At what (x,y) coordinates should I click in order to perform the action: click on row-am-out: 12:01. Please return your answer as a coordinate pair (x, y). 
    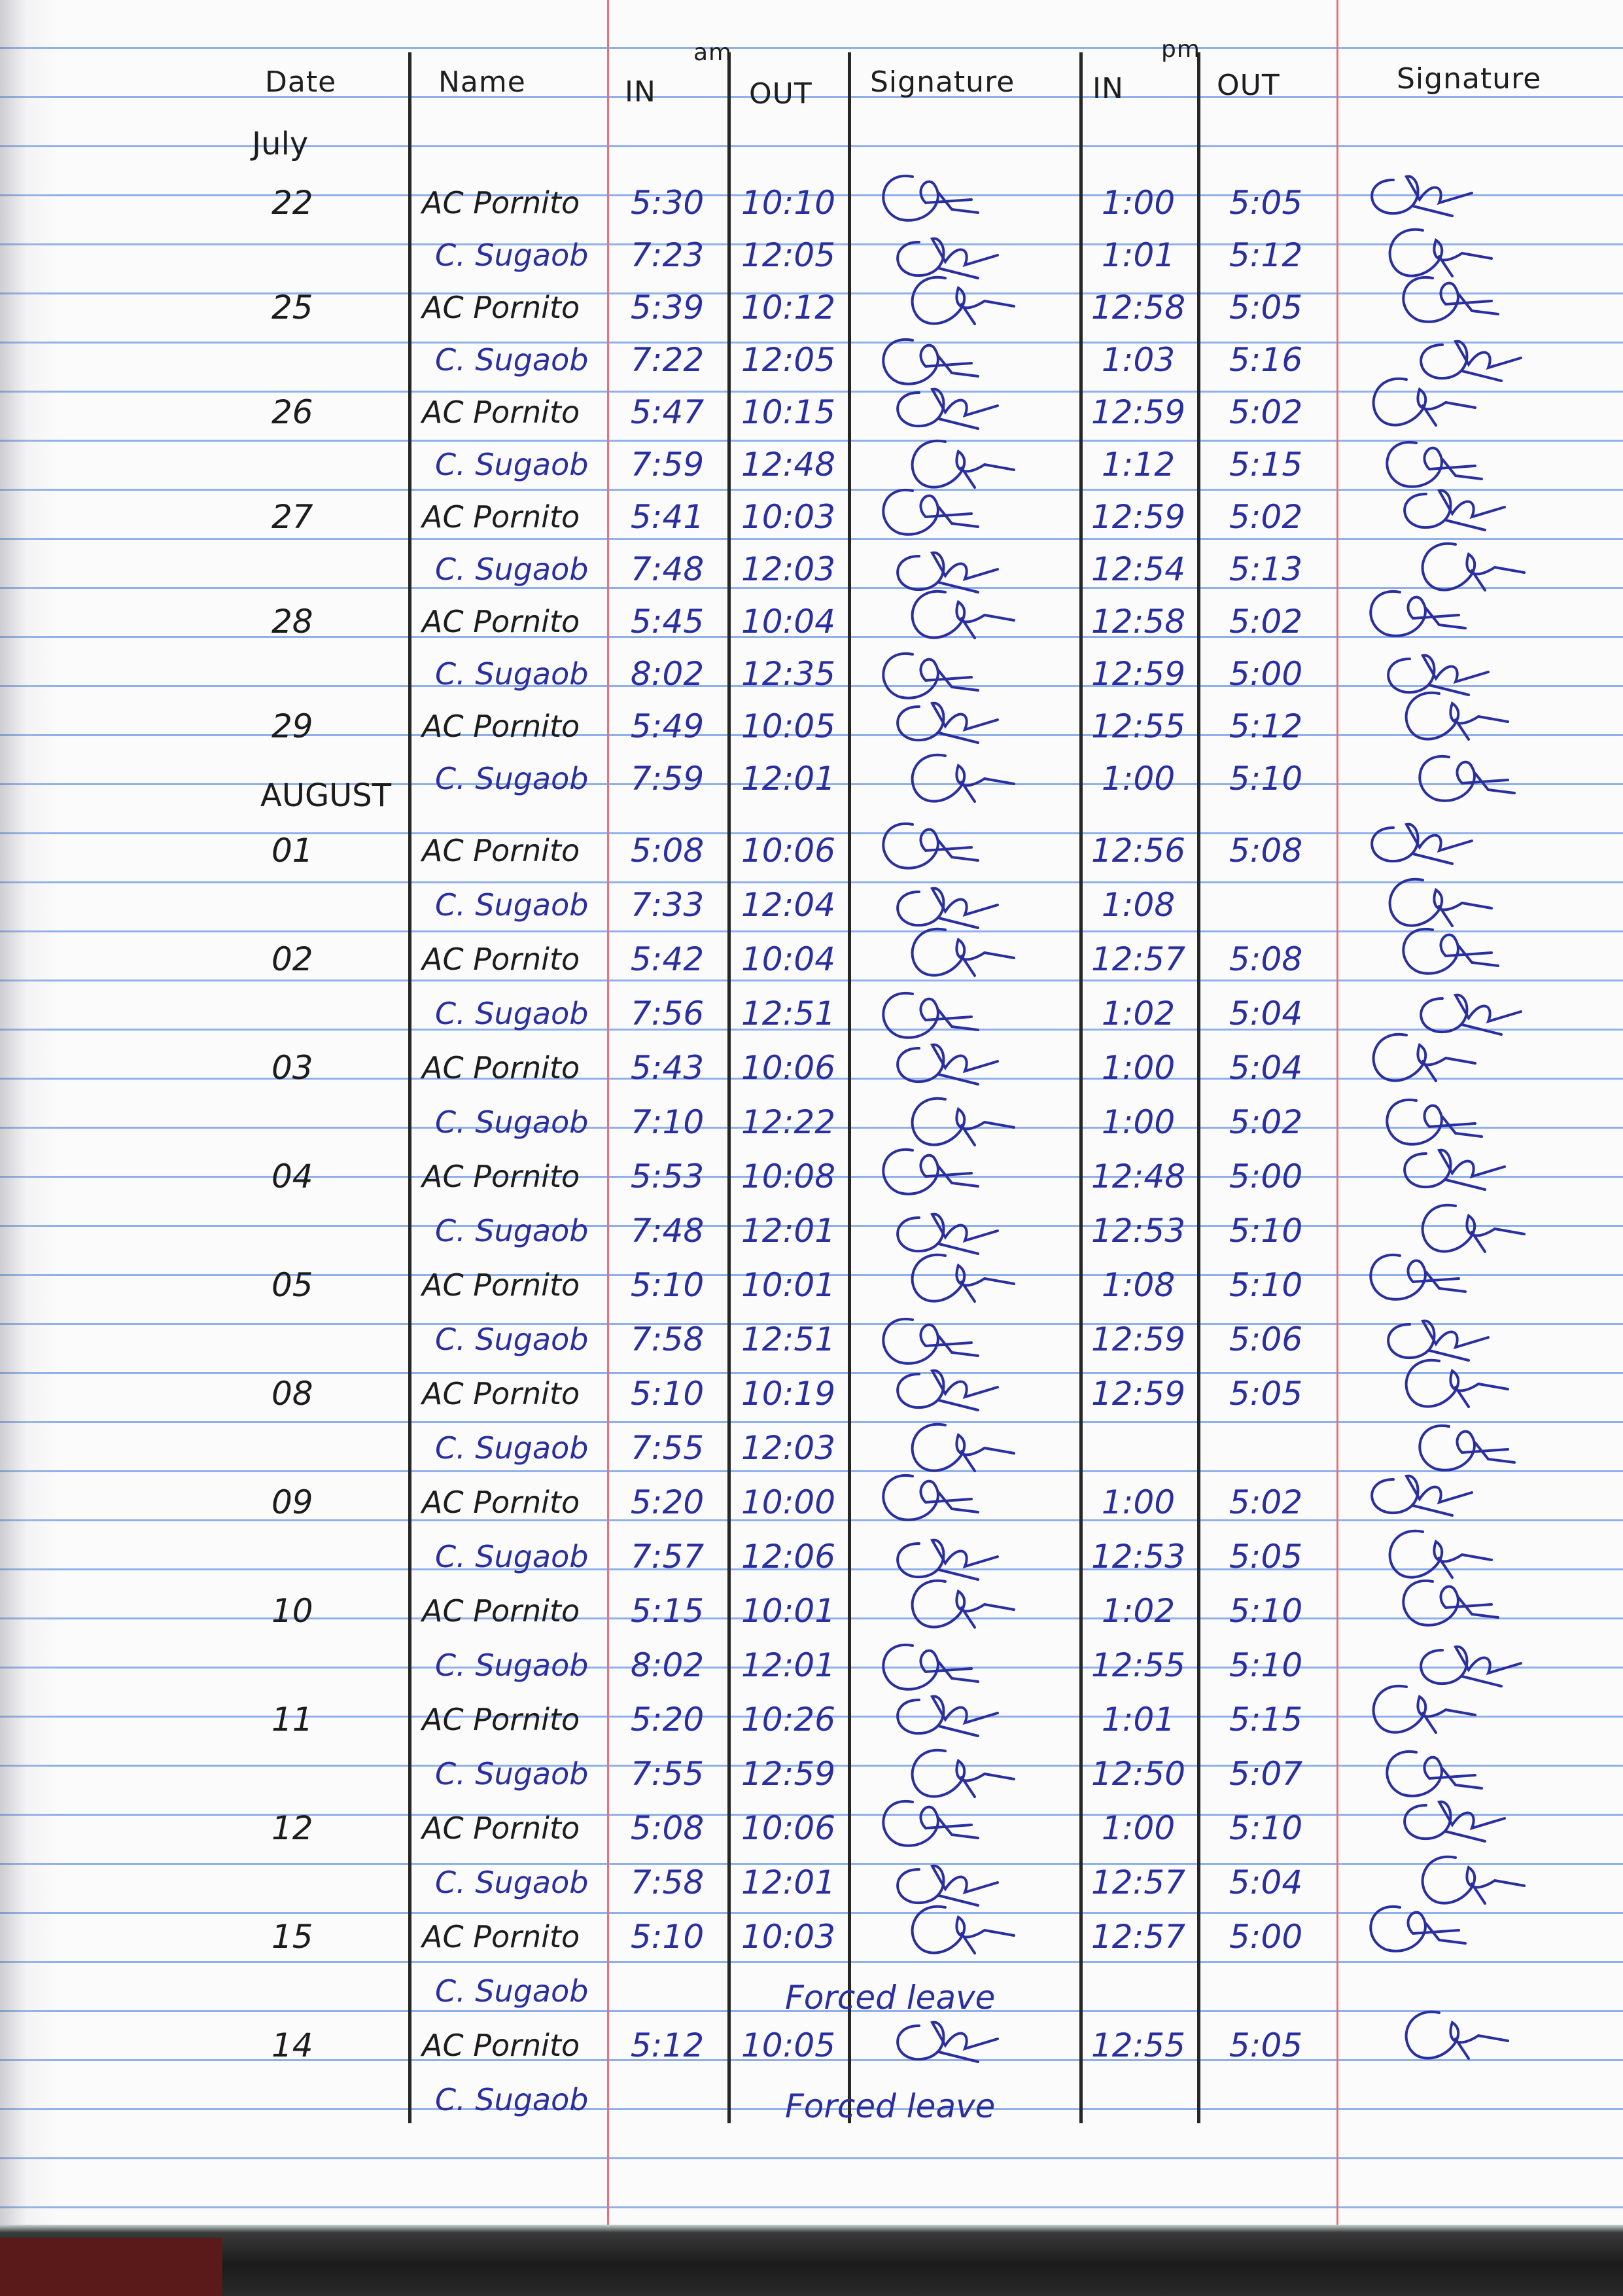
    Looking at the image, I should click on (788, 1882).